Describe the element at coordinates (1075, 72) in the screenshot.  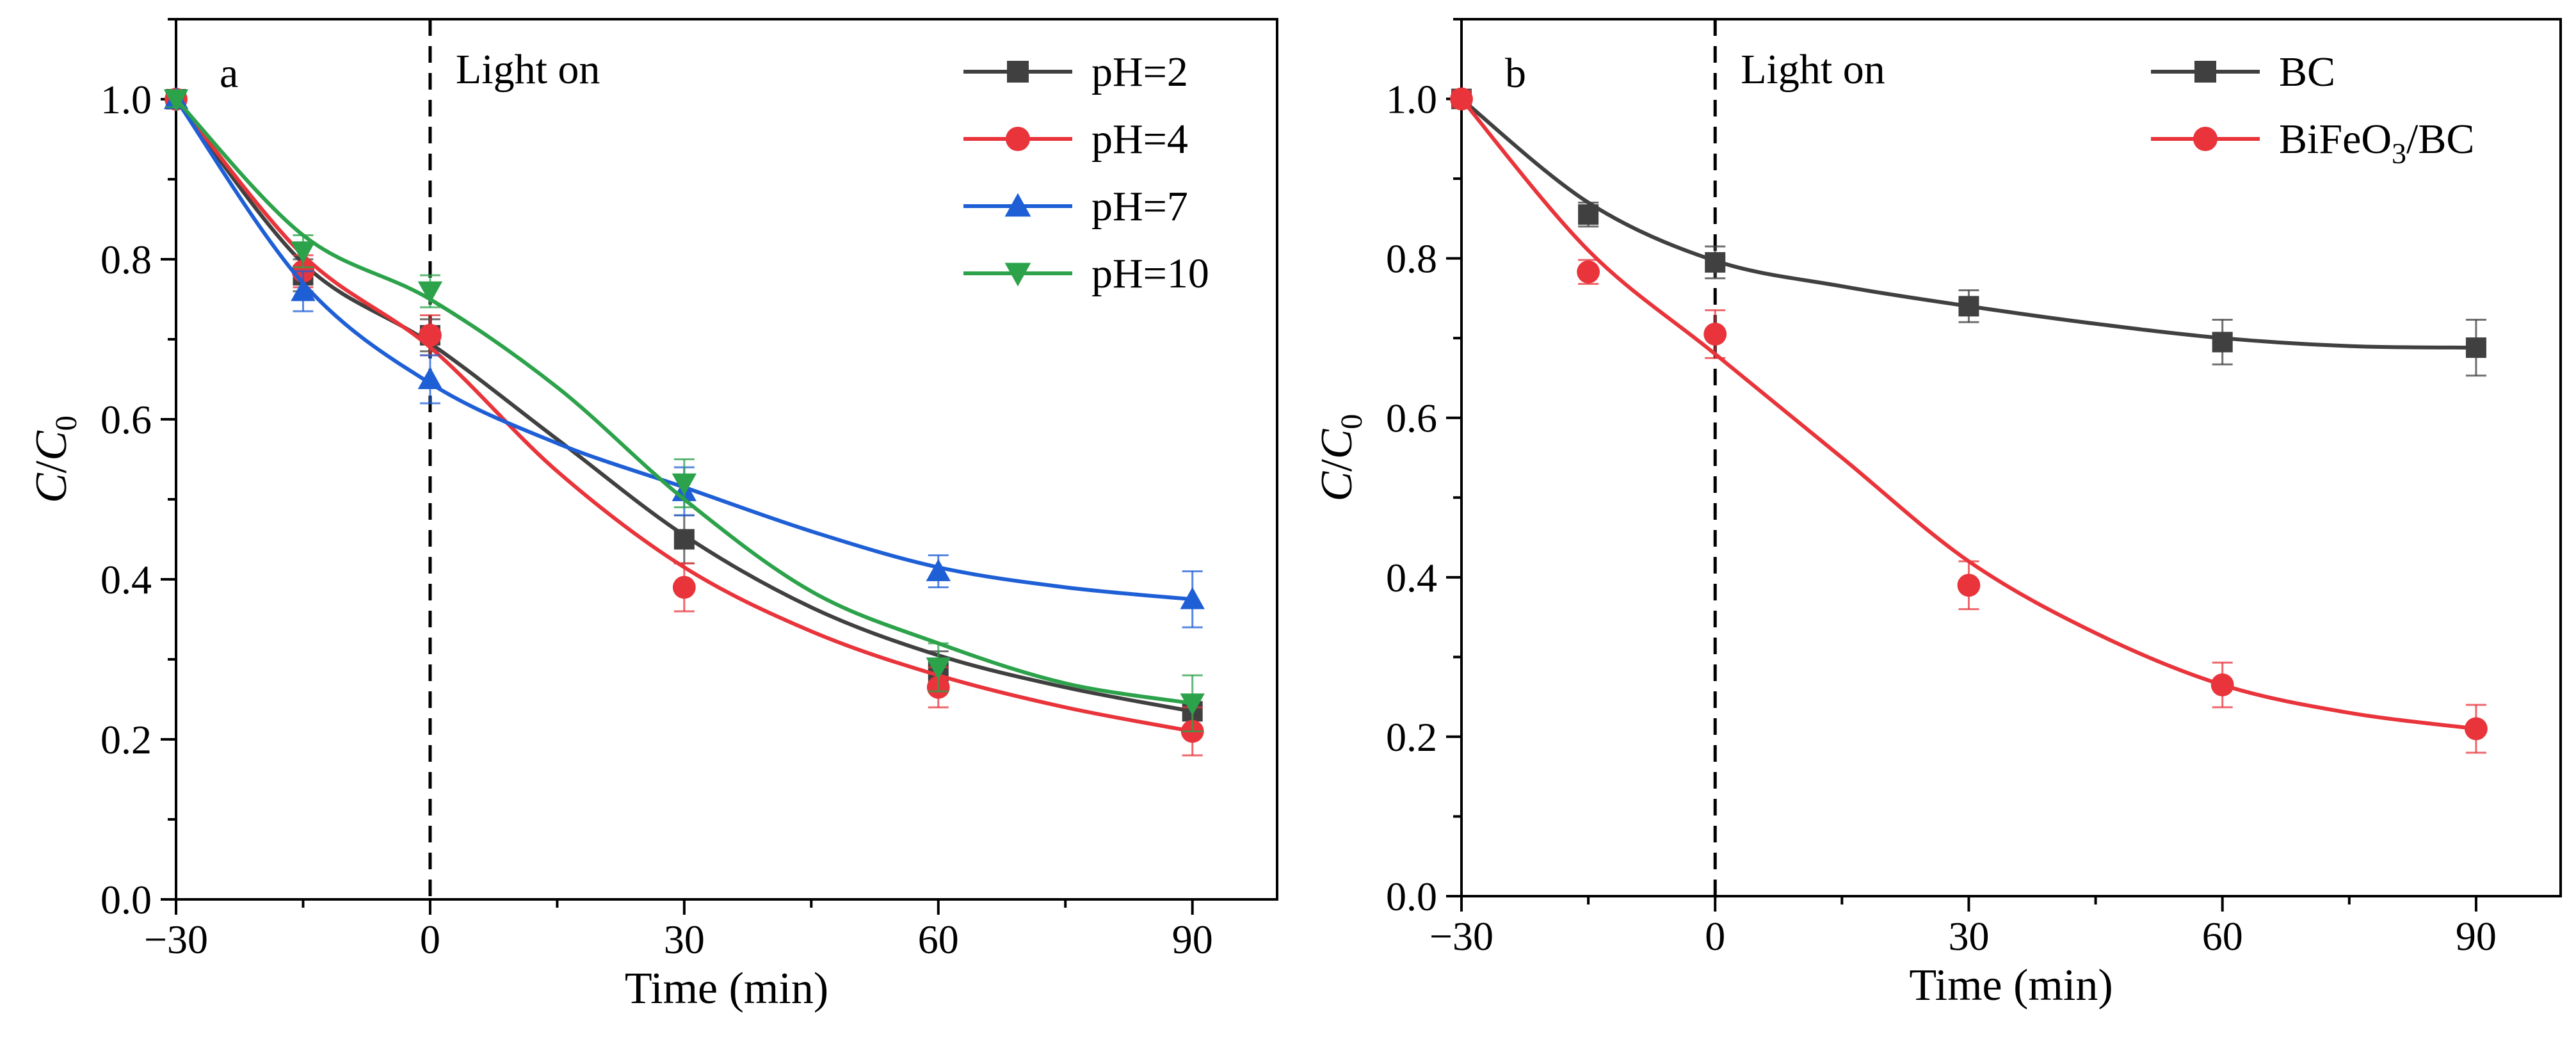
I see `legend-item: pH=2` at that location.